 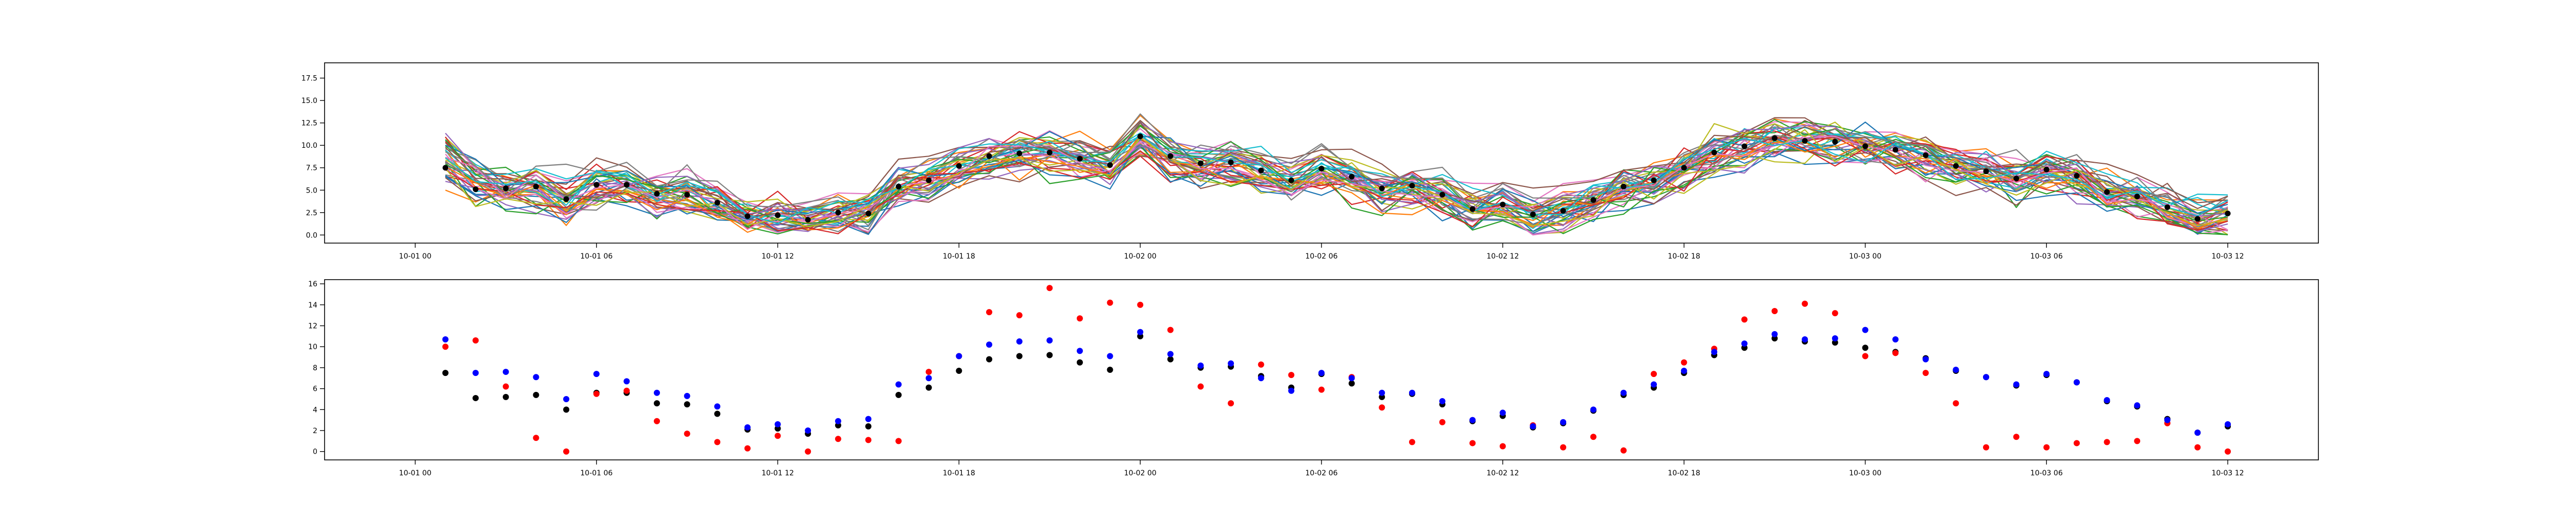 What do you see at coordinates (1140, 473) in the screenshot?
I see `x-tick-label: 10-02 00` at bounding box center [1140, 473].